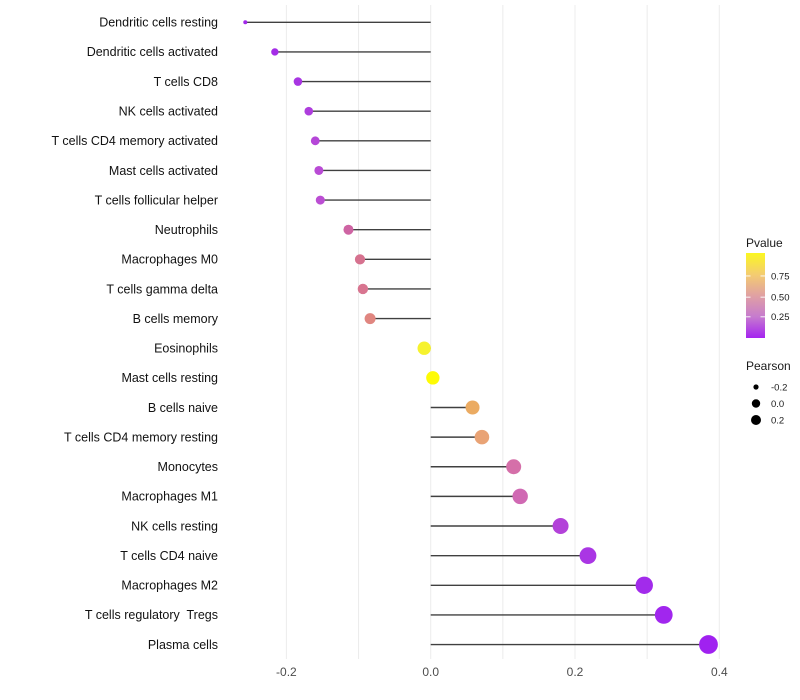  What do you see at coordinates (135, 141) in the screenshot?
I see `row-label: T cells CD4 memory activated` at bounding box center [135, 141].